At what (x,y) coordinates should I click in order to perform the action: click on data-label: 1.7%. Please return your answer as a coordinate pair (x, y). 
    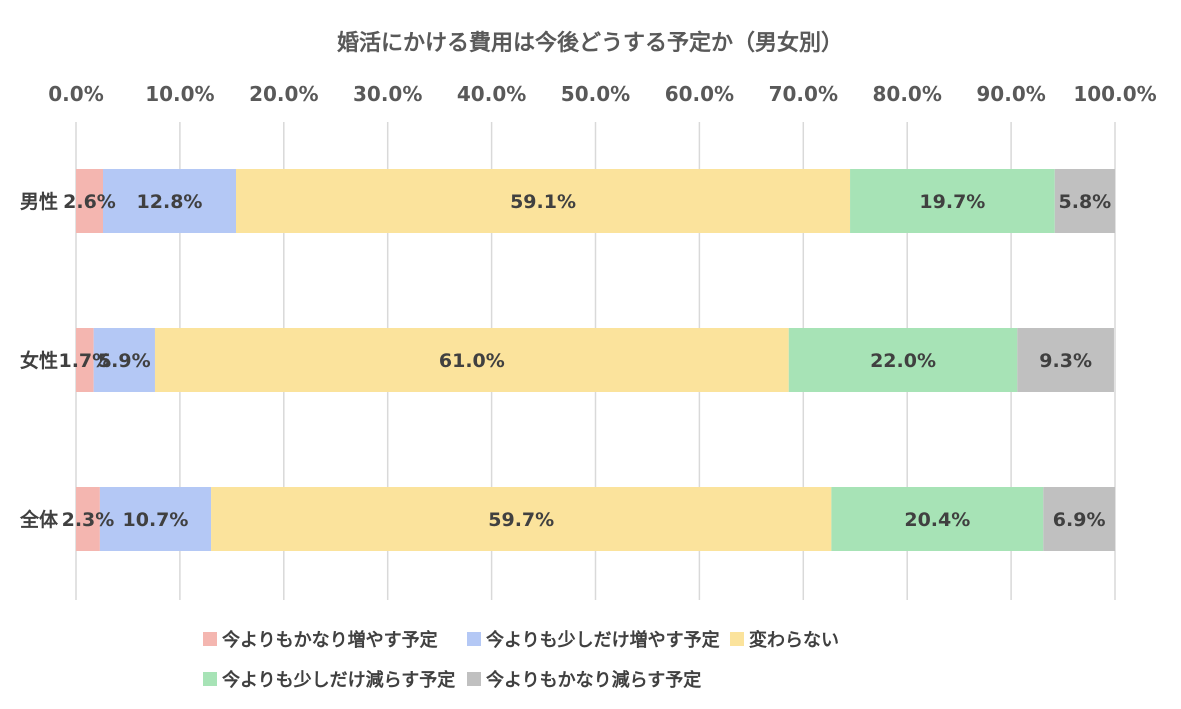
    Looking at the image, I should click on (84, 361).